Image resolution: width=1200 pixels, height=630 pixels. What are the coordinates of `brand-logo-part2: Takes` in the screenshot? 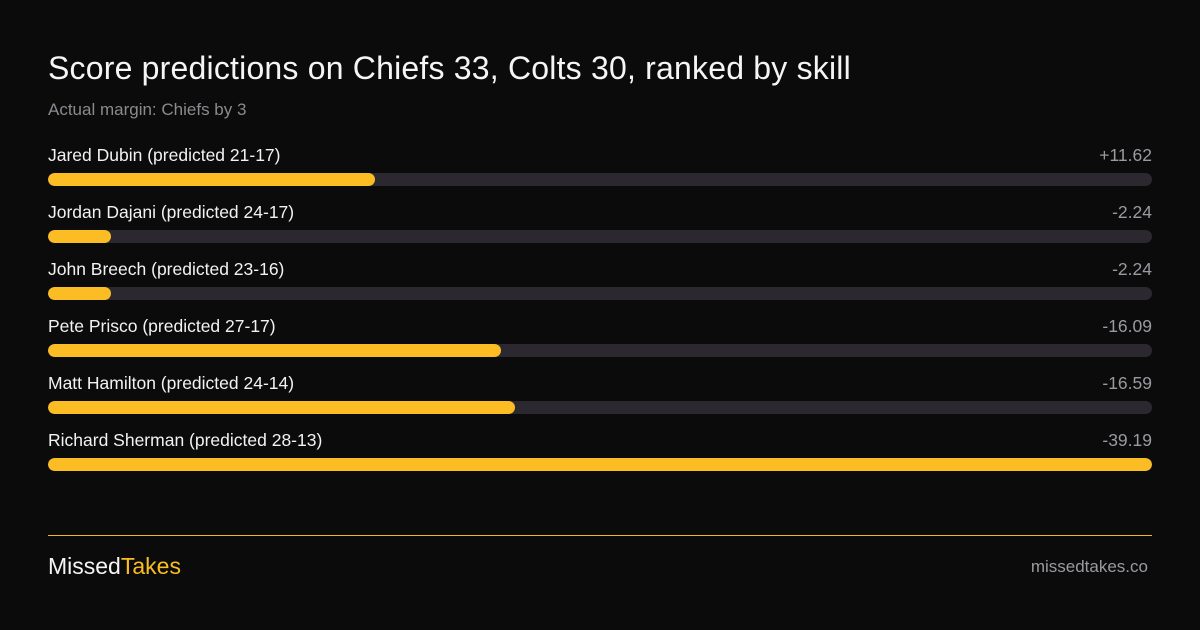 It's located at (150, 566).